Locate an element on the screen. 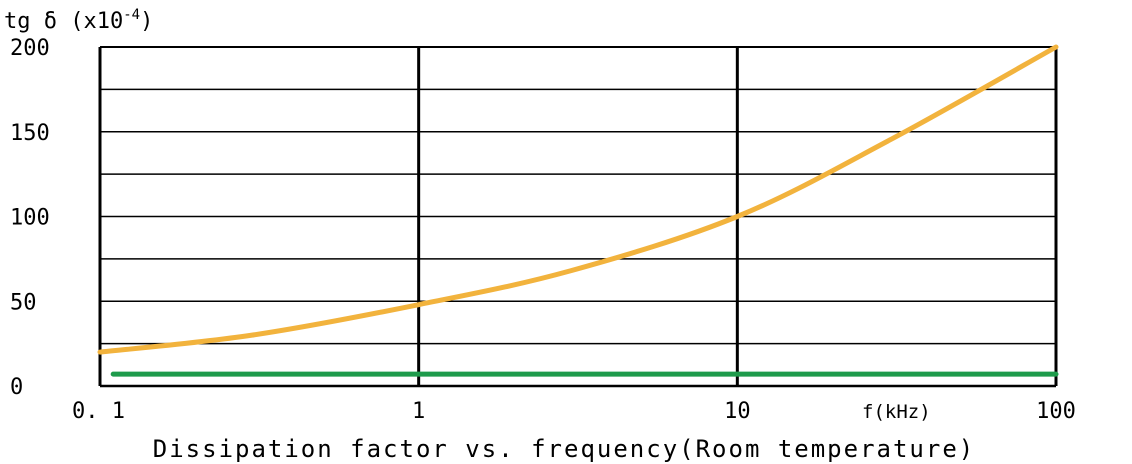  x-tick-label: 0. 1 is located at coordinates (98, 411).